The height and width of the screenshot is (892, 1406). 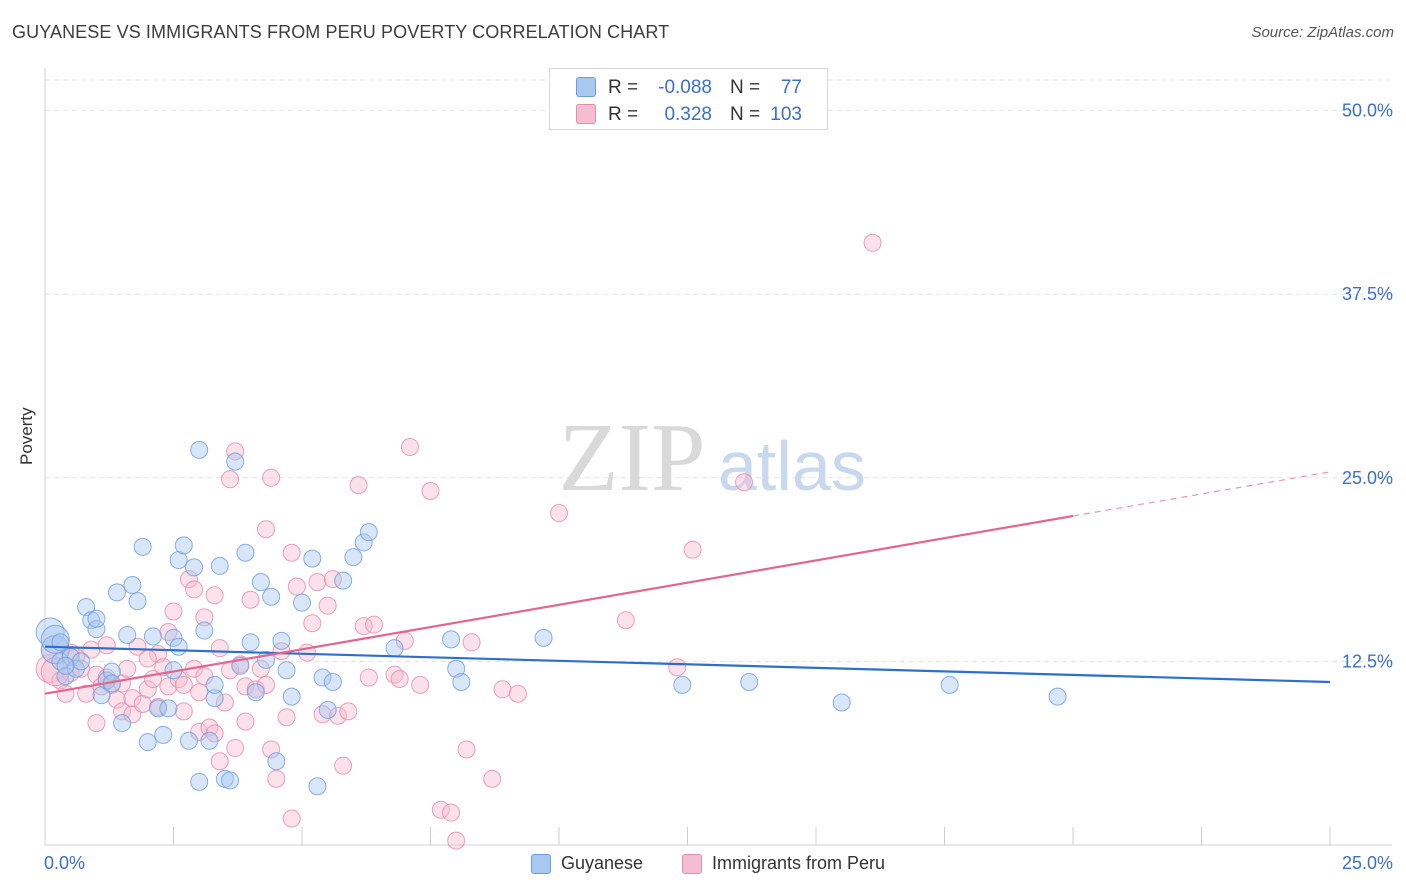 I want to click on n-value: 103, so click(x=786, y=114).